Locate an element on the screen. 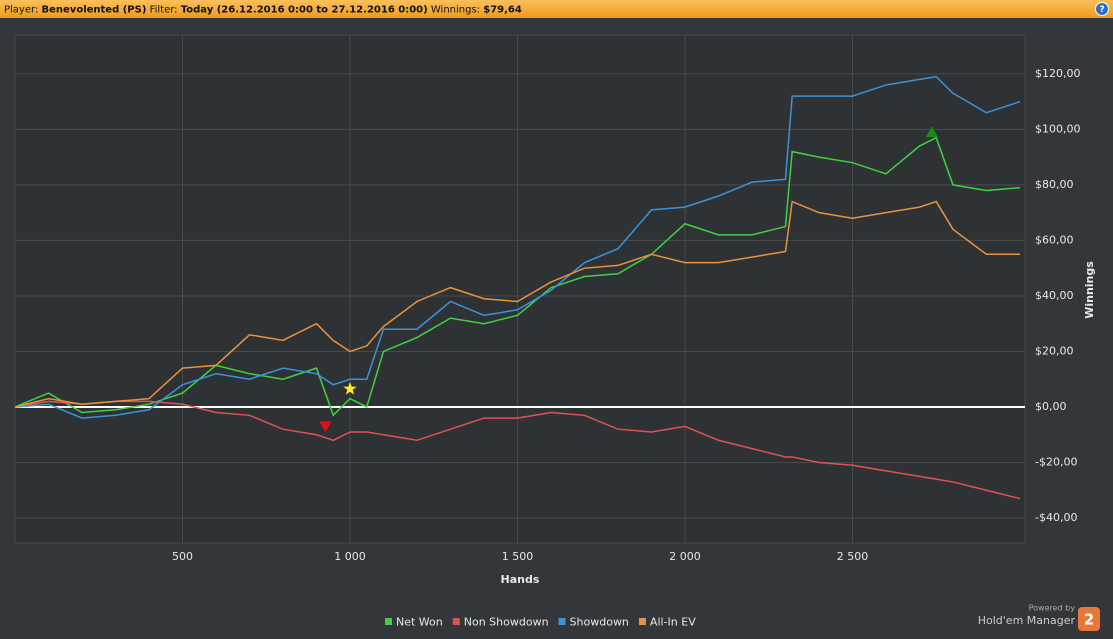  legend-label: Net Won is located at coordinates (419, 622).